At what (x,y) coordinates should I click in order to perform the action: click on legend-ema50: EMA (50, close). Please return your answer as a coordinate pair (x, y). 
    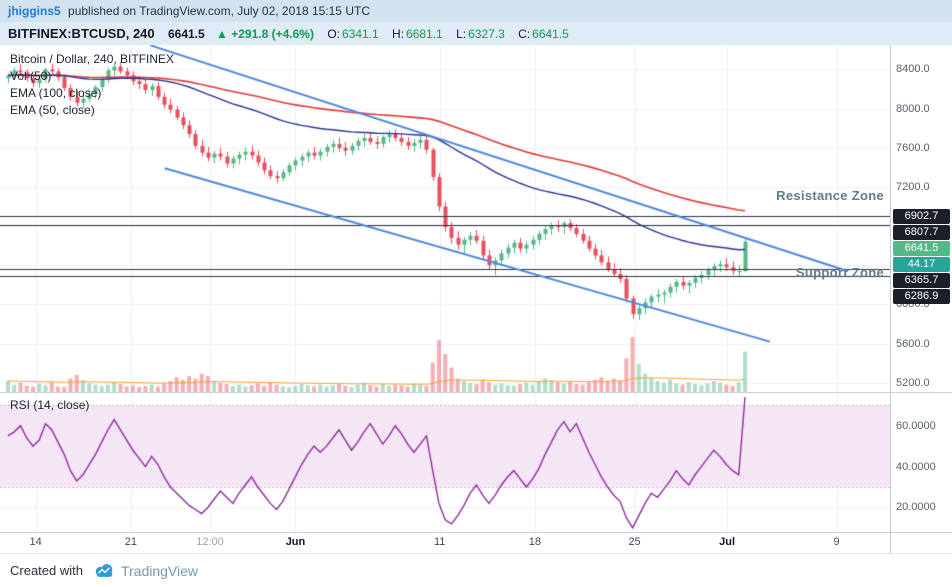
    Looking at the image, I should click on (52, 110).